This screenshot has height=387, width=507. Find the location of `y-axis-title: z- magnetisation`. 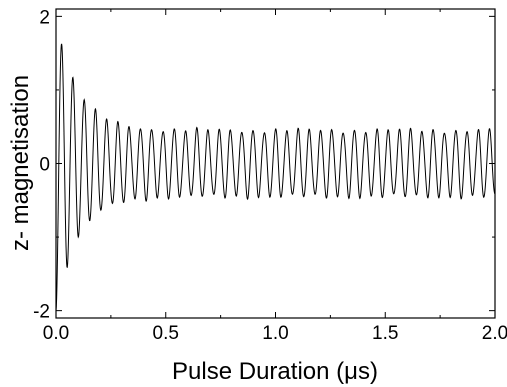

y-axis-title: z- magnetisation is located at coordinates (20, 163).